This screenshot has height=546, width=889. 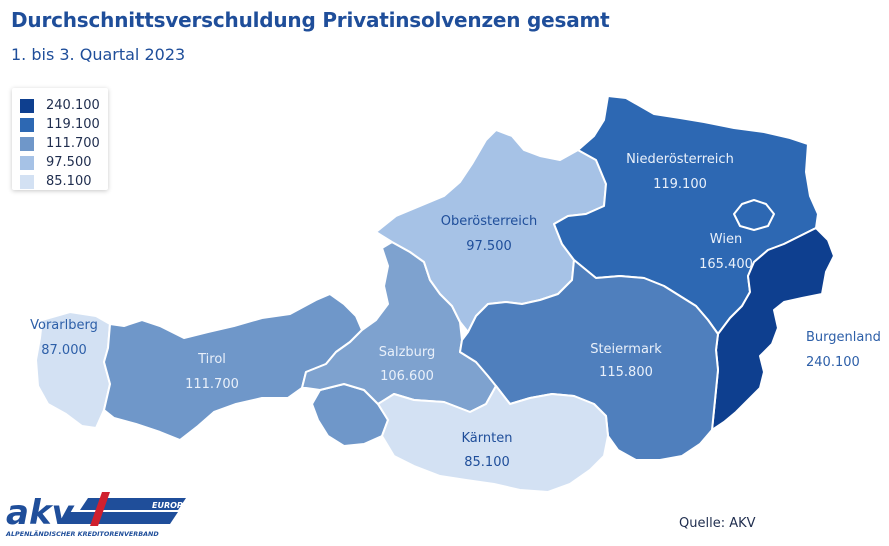 What do you see at coordinates (69, 181) in the screenshot?
I see `legend-label: 85.100` at bounding box center [69, 181].